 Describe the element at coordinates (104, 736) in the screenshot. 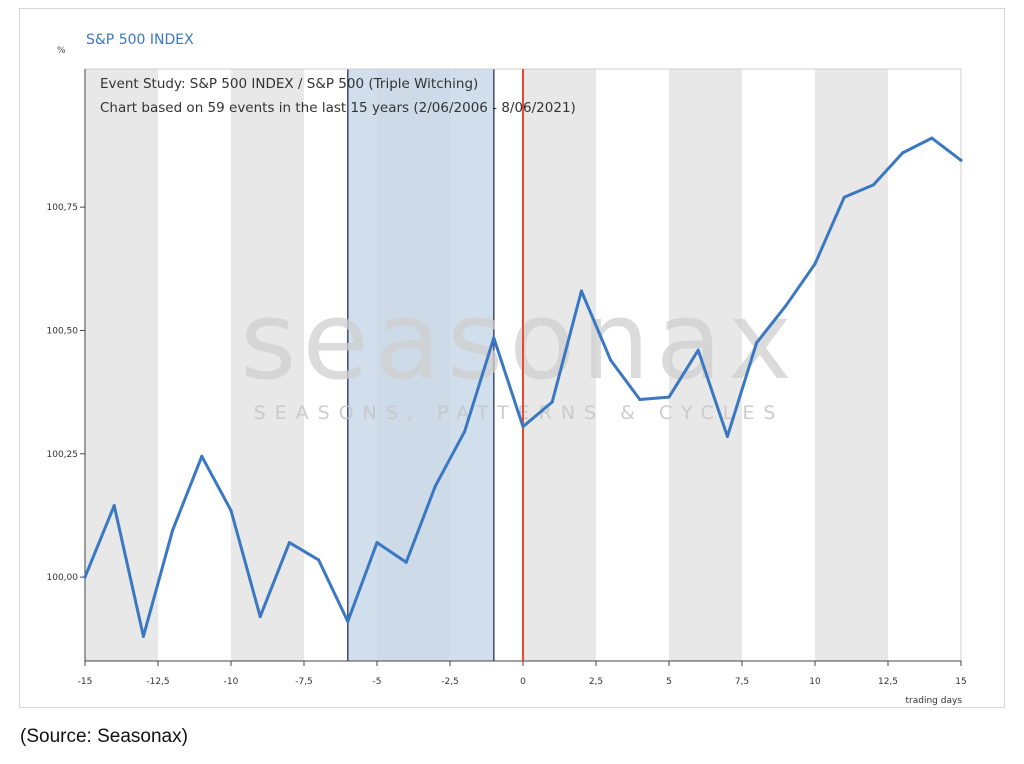

I see `source-caption: (Source: Seasonax)` at that location.